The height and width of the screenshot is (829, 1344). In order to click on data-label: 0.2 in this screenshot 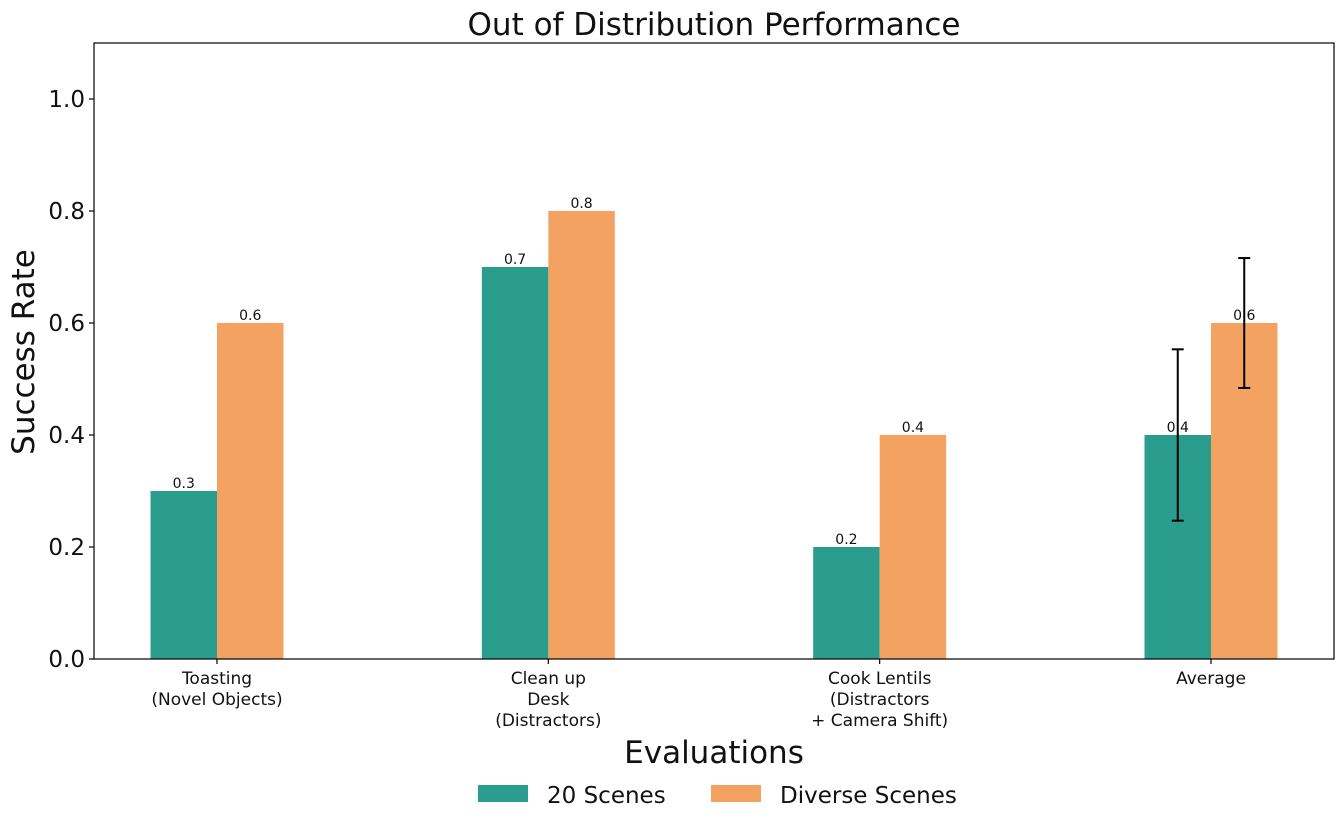, I will do `click(846, 540)`.